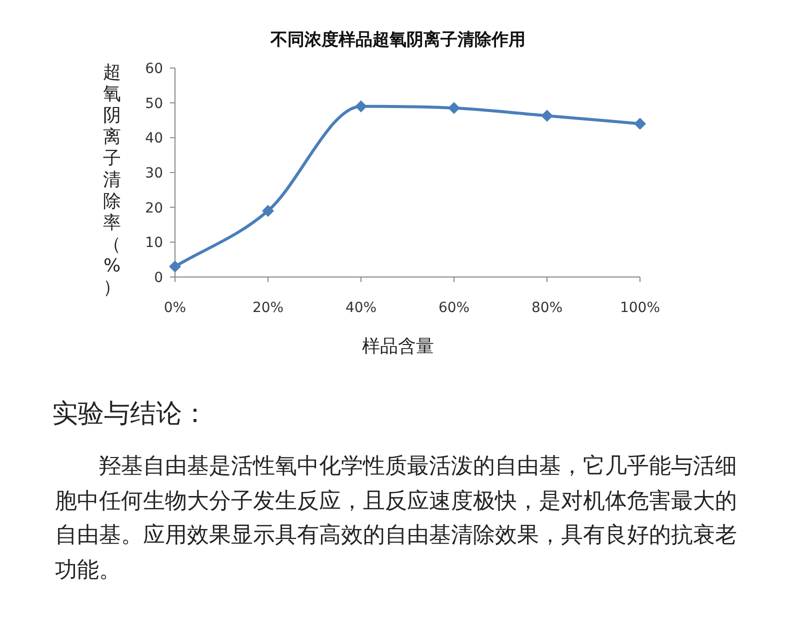 The width and height of the screenshot is (790, 618). Describe the element at coordinates (154, 208) in the screenshot. I see `y-tick-label: 20` at that location.